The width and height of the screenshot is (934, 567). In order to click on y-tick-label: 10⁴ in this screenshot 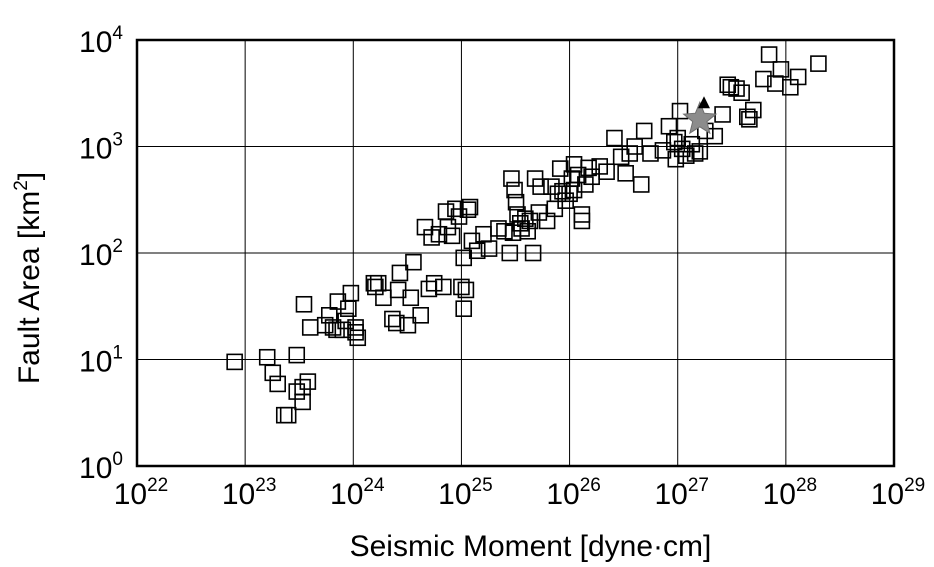, I will do `click(101, 41)`.